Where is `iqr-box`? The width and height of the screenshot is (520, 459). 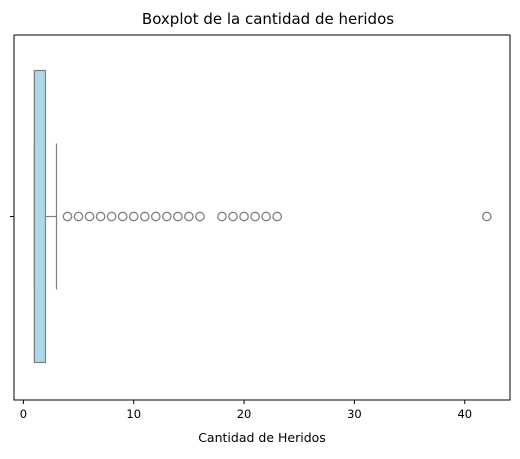
iqr-box is located at coordinates (40, 216).